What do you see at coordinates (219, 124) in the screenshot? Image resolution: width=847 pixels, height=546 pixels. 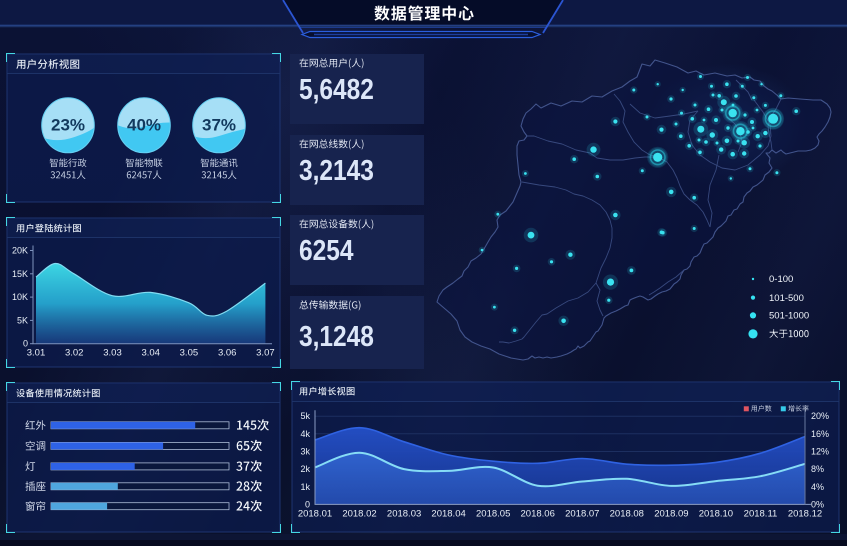 I see `svg-text: 37%` at bounding box center [219, 124].